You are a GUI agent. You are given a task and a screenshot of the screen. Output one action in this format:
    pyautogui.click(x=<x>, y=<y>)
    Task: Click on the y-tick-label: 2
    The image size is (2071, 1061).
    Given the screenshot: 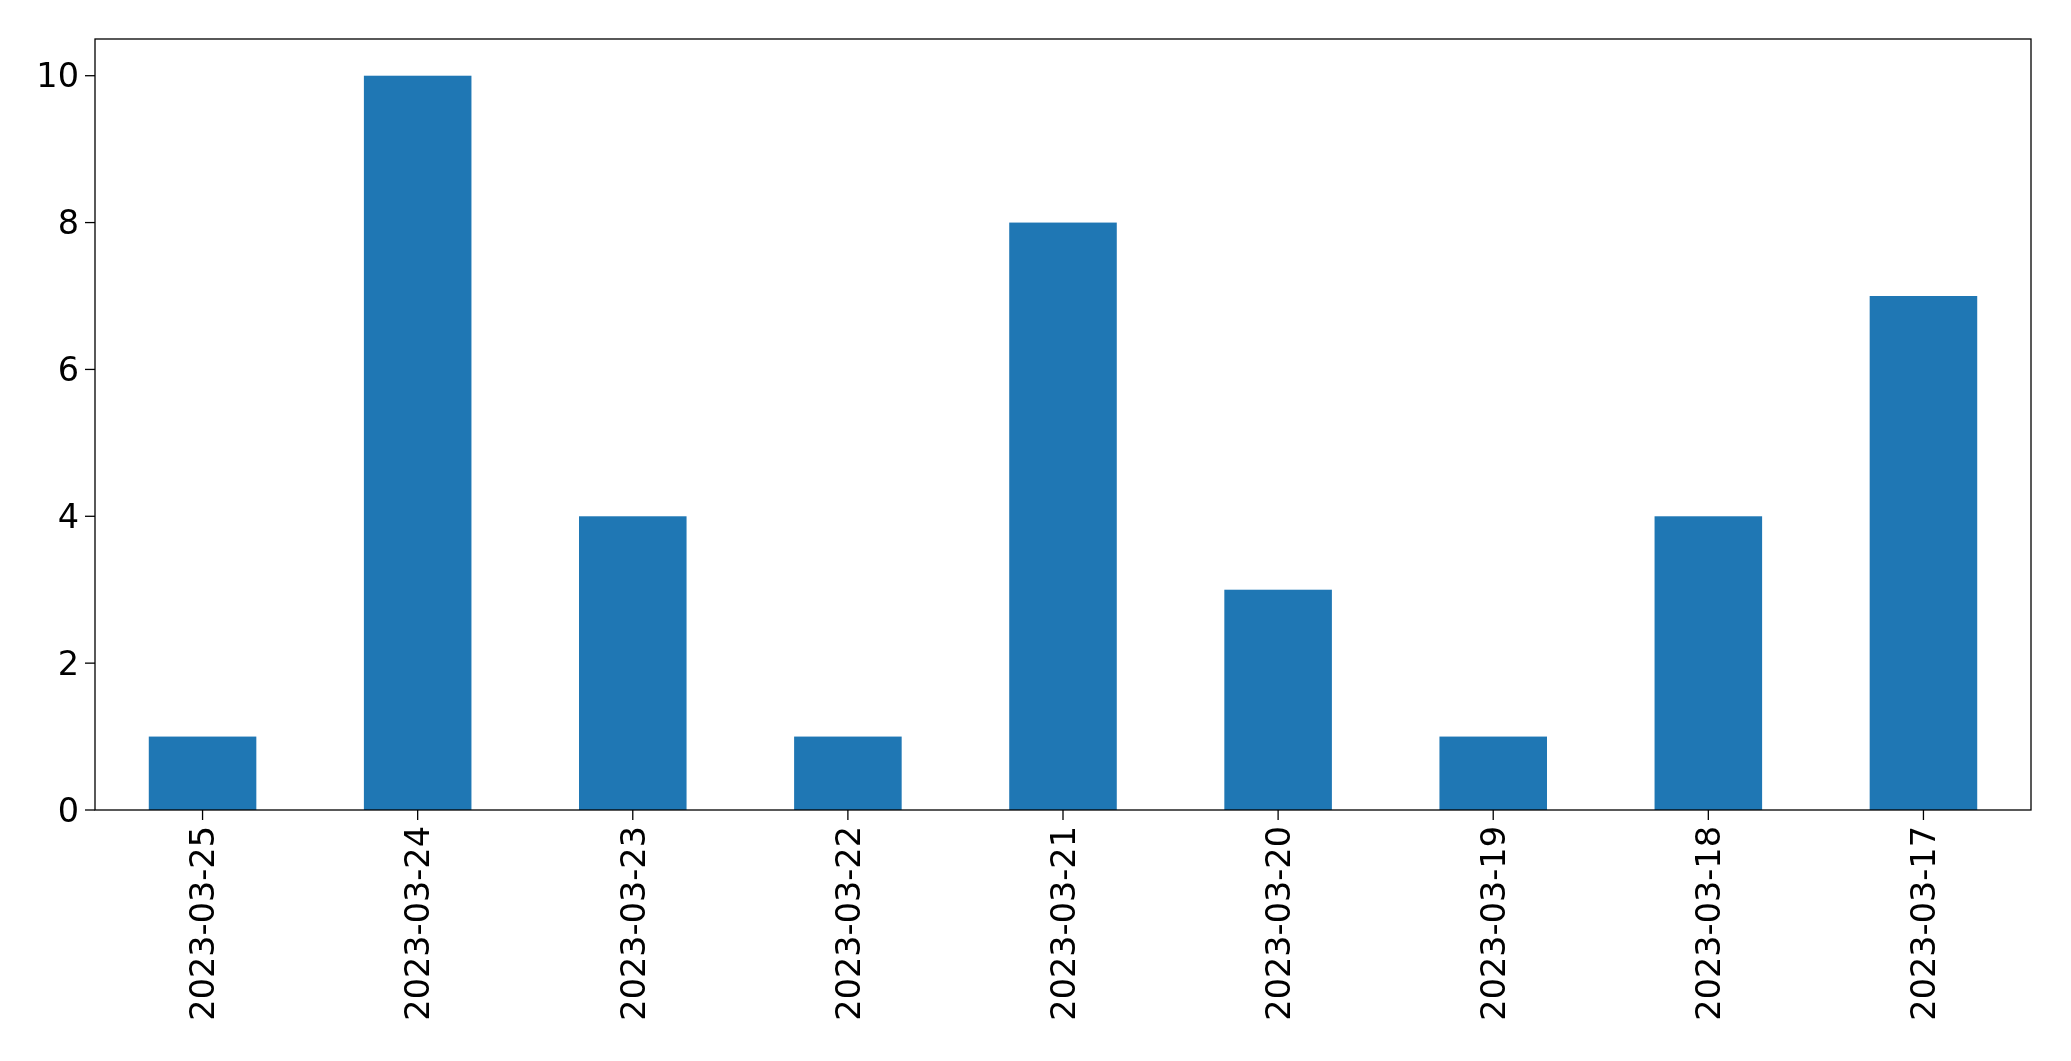 What is the action you would take?
    pyautogui.click(x=68, y=663)
    